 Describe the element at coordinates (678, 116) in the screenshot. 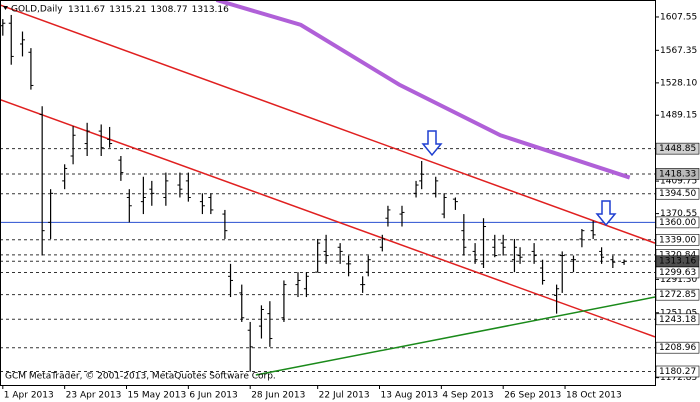

I see `y-tick-label: 1489.15` at that location.